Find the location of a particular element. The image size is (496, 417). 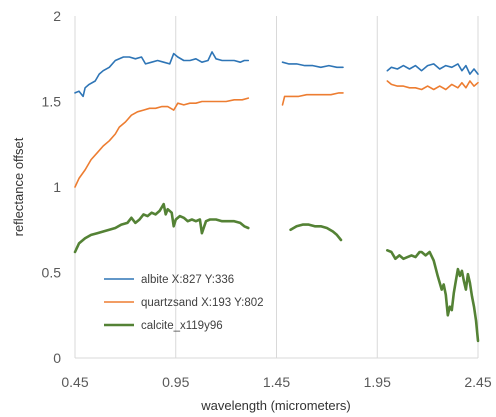

x-tick-label: 1.95 is located at coordinates (377, 382).